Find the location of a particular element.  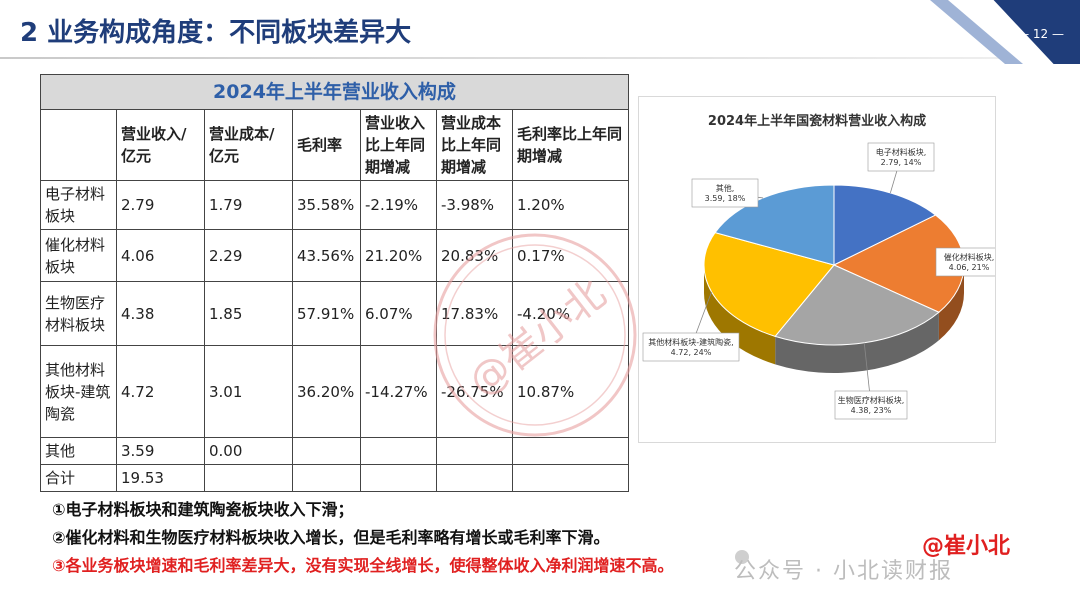

margin-cell: 43.56% is located at coordinates (326, 255).